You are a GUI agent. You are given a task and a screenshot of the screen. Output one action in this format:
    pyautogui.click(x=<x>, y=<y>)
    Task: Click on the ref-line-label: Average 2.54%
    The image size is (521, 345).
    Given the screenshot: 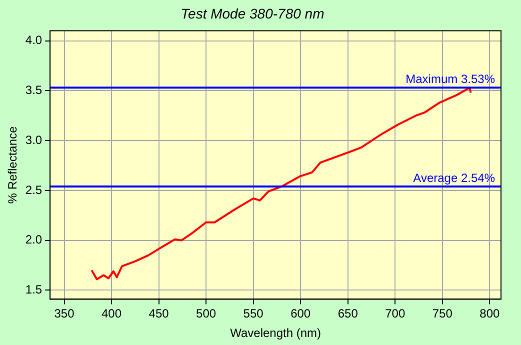 What is the action you would take?
    pyautogui.click(x=454, y=177)
    